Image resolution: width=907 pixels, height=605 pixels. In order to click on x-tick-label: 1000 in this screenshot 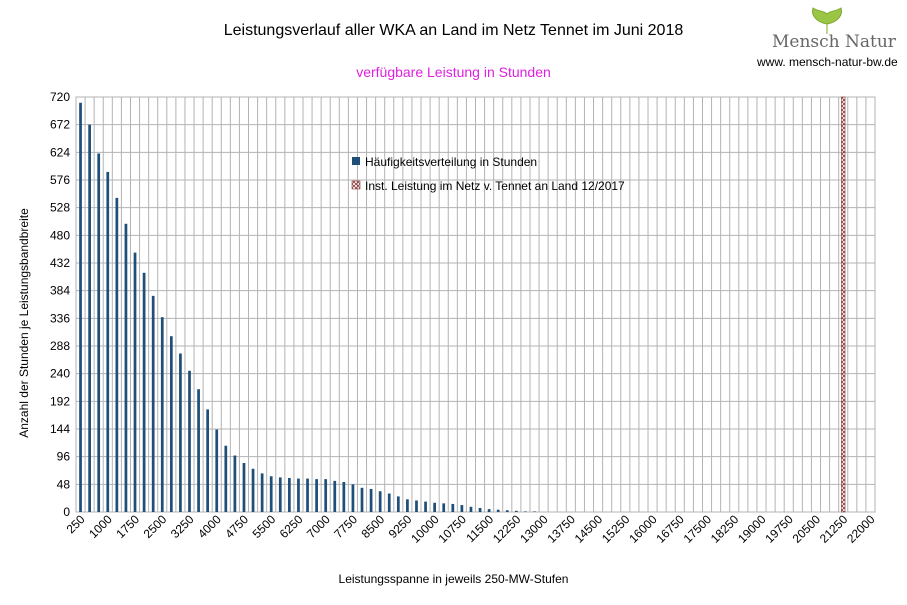, I will do `click(100, 526)`.